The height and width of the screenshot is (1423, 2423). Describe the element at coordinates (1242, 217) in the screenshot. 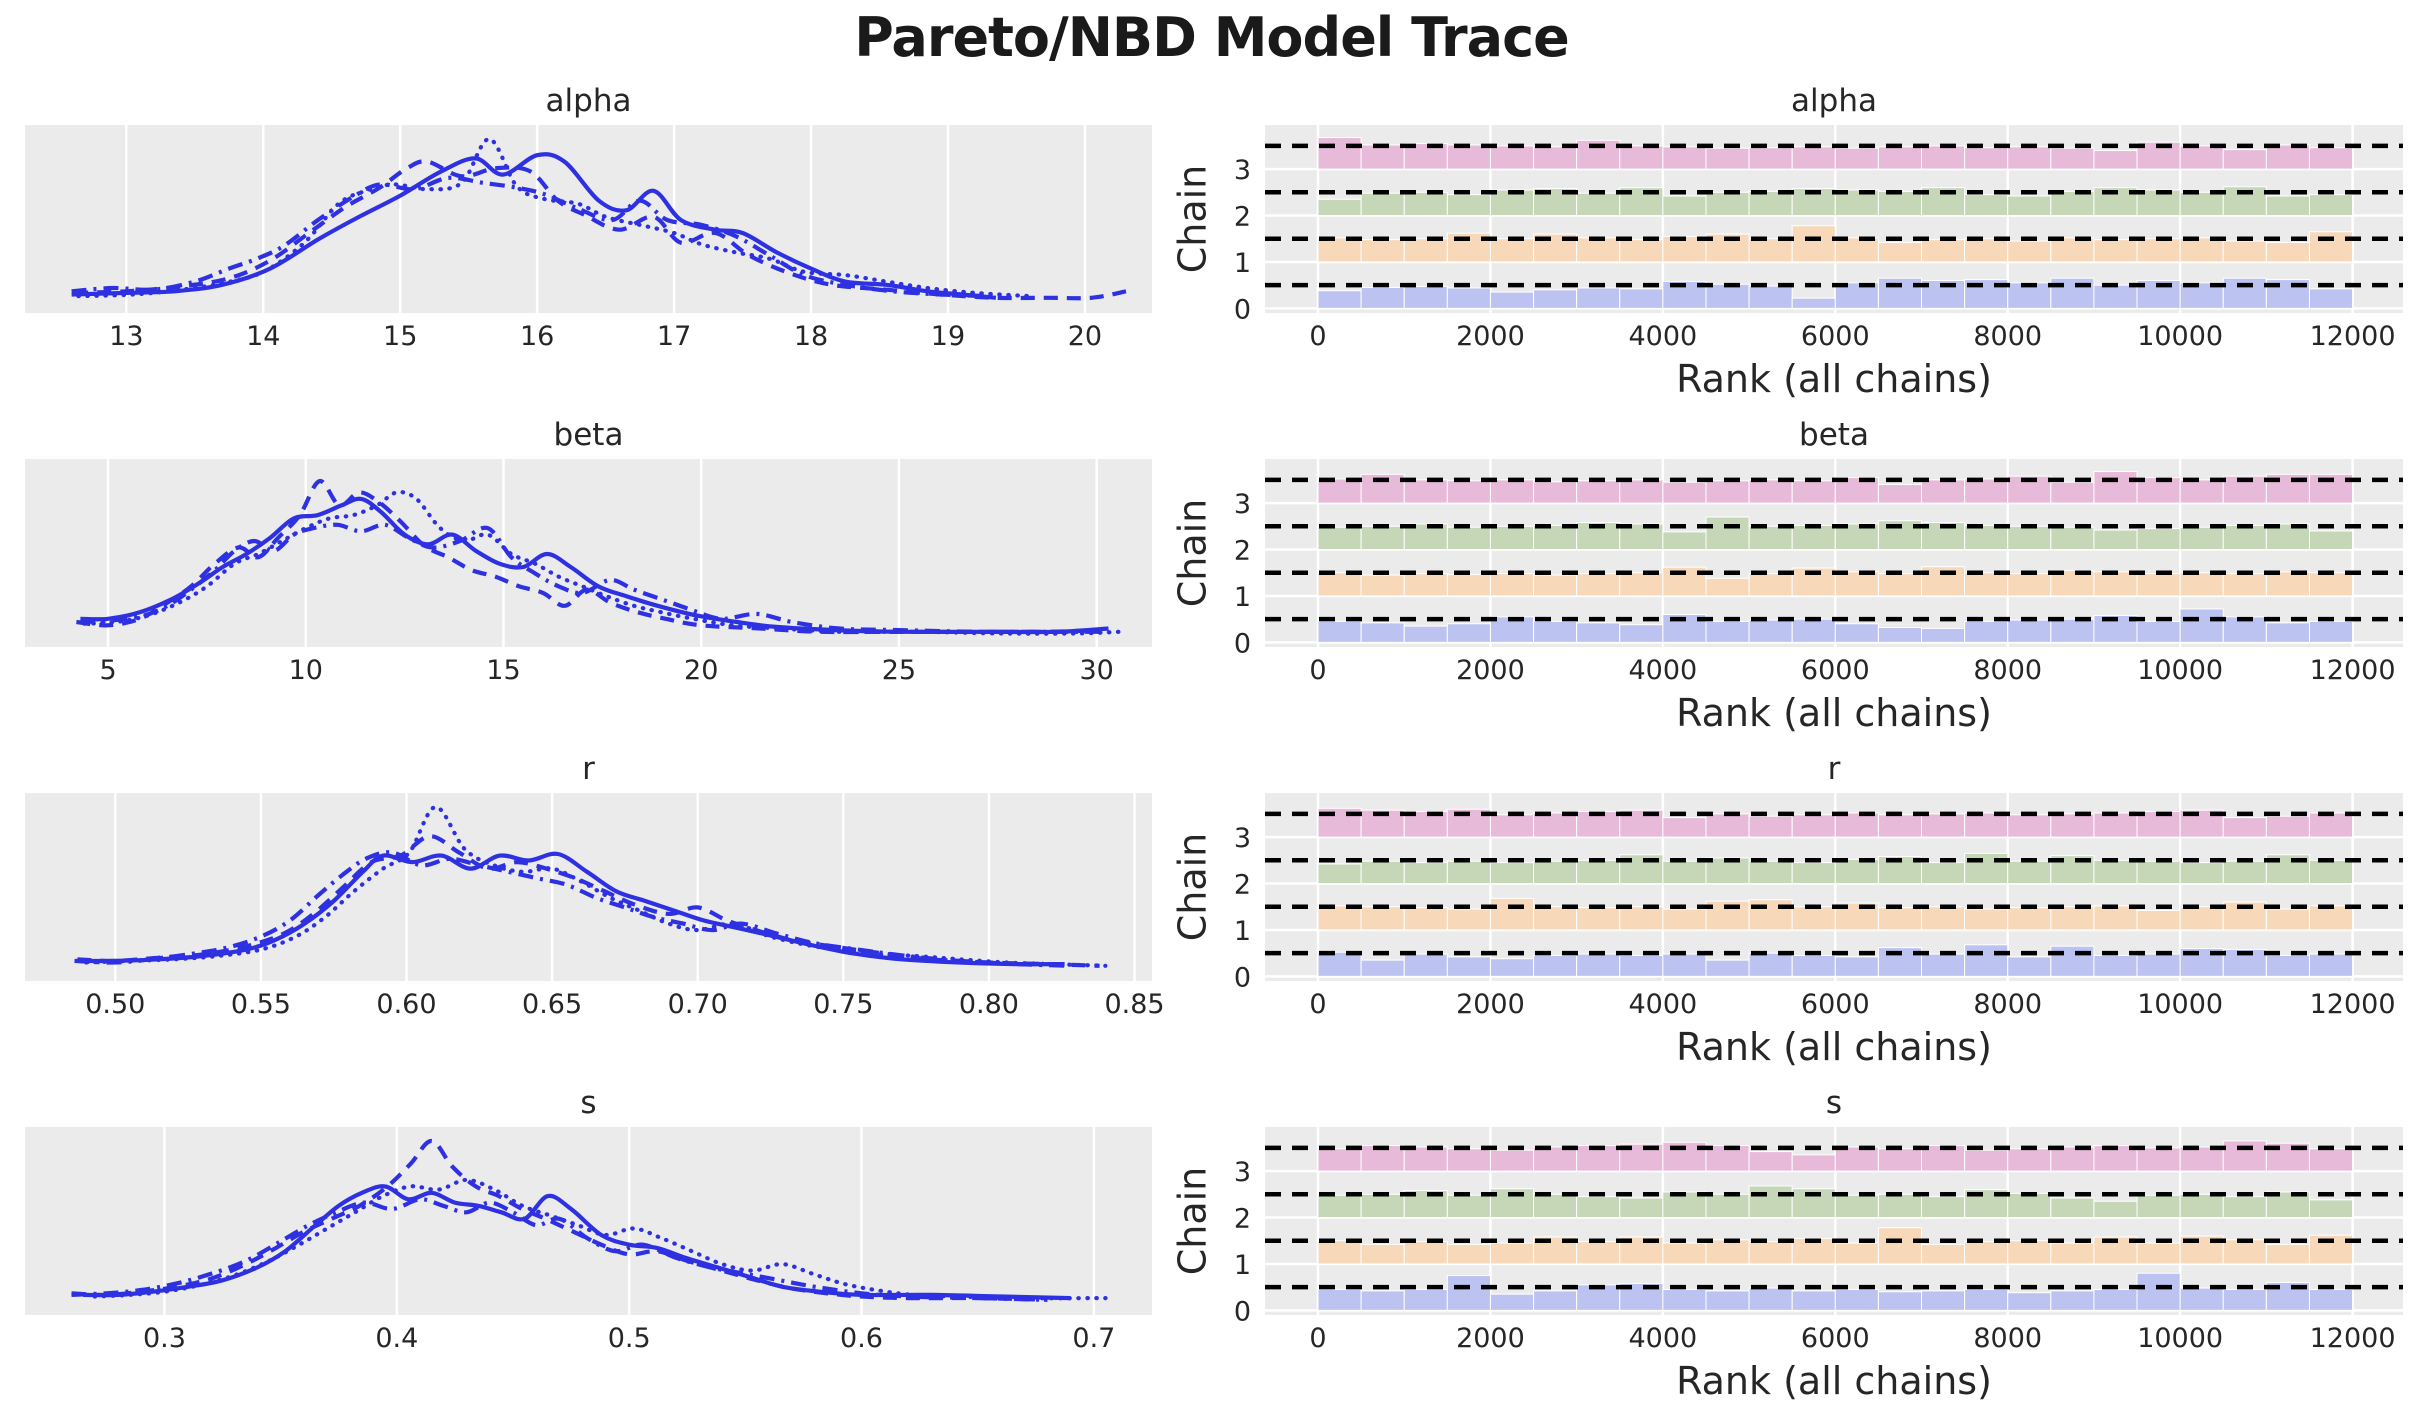

I see `rank-y-tick-label: 2` at that location.